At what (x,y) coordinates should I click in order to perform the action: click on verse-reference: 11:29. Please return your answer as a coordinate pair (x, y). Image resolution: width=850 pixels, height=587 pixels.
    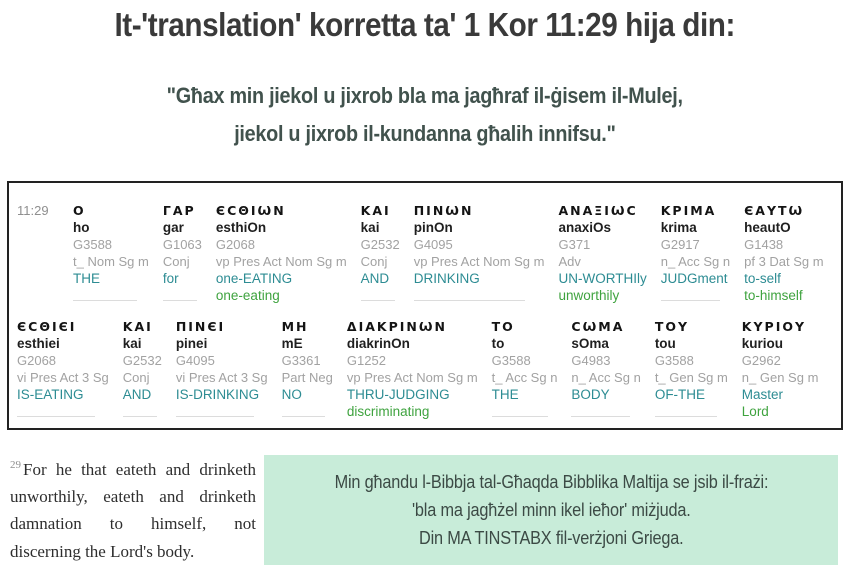
    Looking at the image, I should click on (33, 210).